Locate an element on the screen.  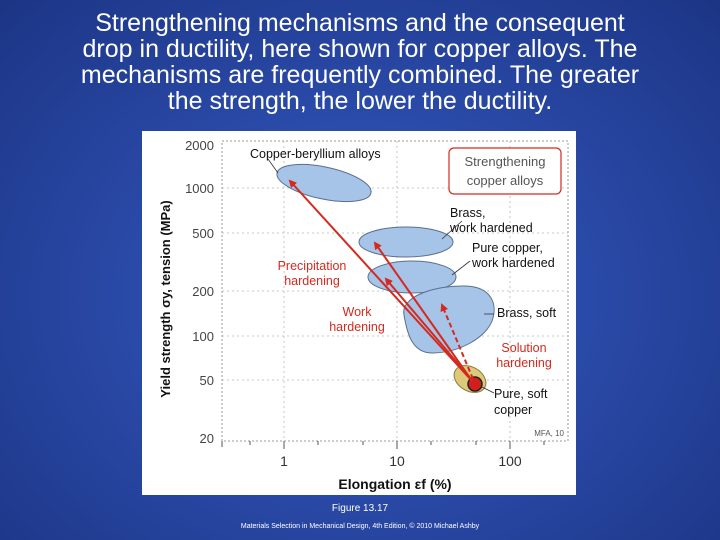
x-tick-label: 10 is located at coordinates (397, 461).